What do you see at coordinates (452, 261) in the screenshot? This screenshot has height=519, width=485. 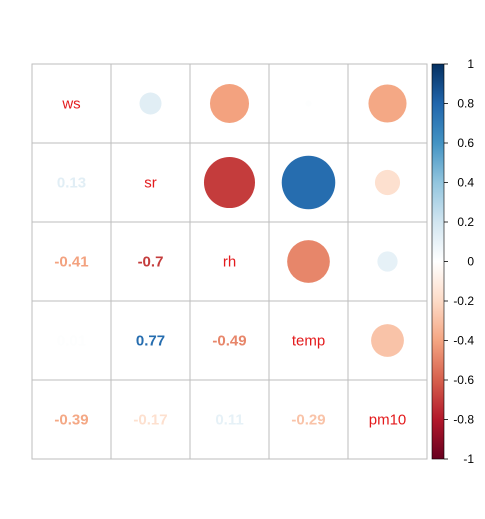 I see `color-legend: 1 0.8 0.6 0.4 0.2 0 -0.2 -0.4 -0.6 -0.8 -1` at bounding box center [452, 261].